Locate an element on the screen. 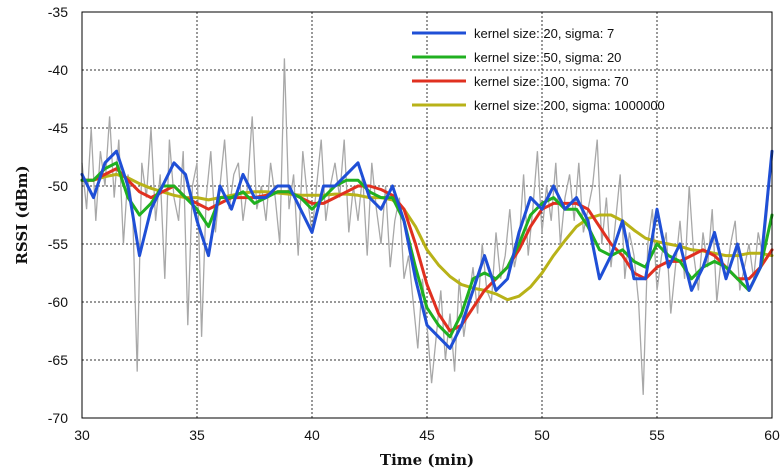  x-tick-label: 50 is located at coordinates (542, 435).